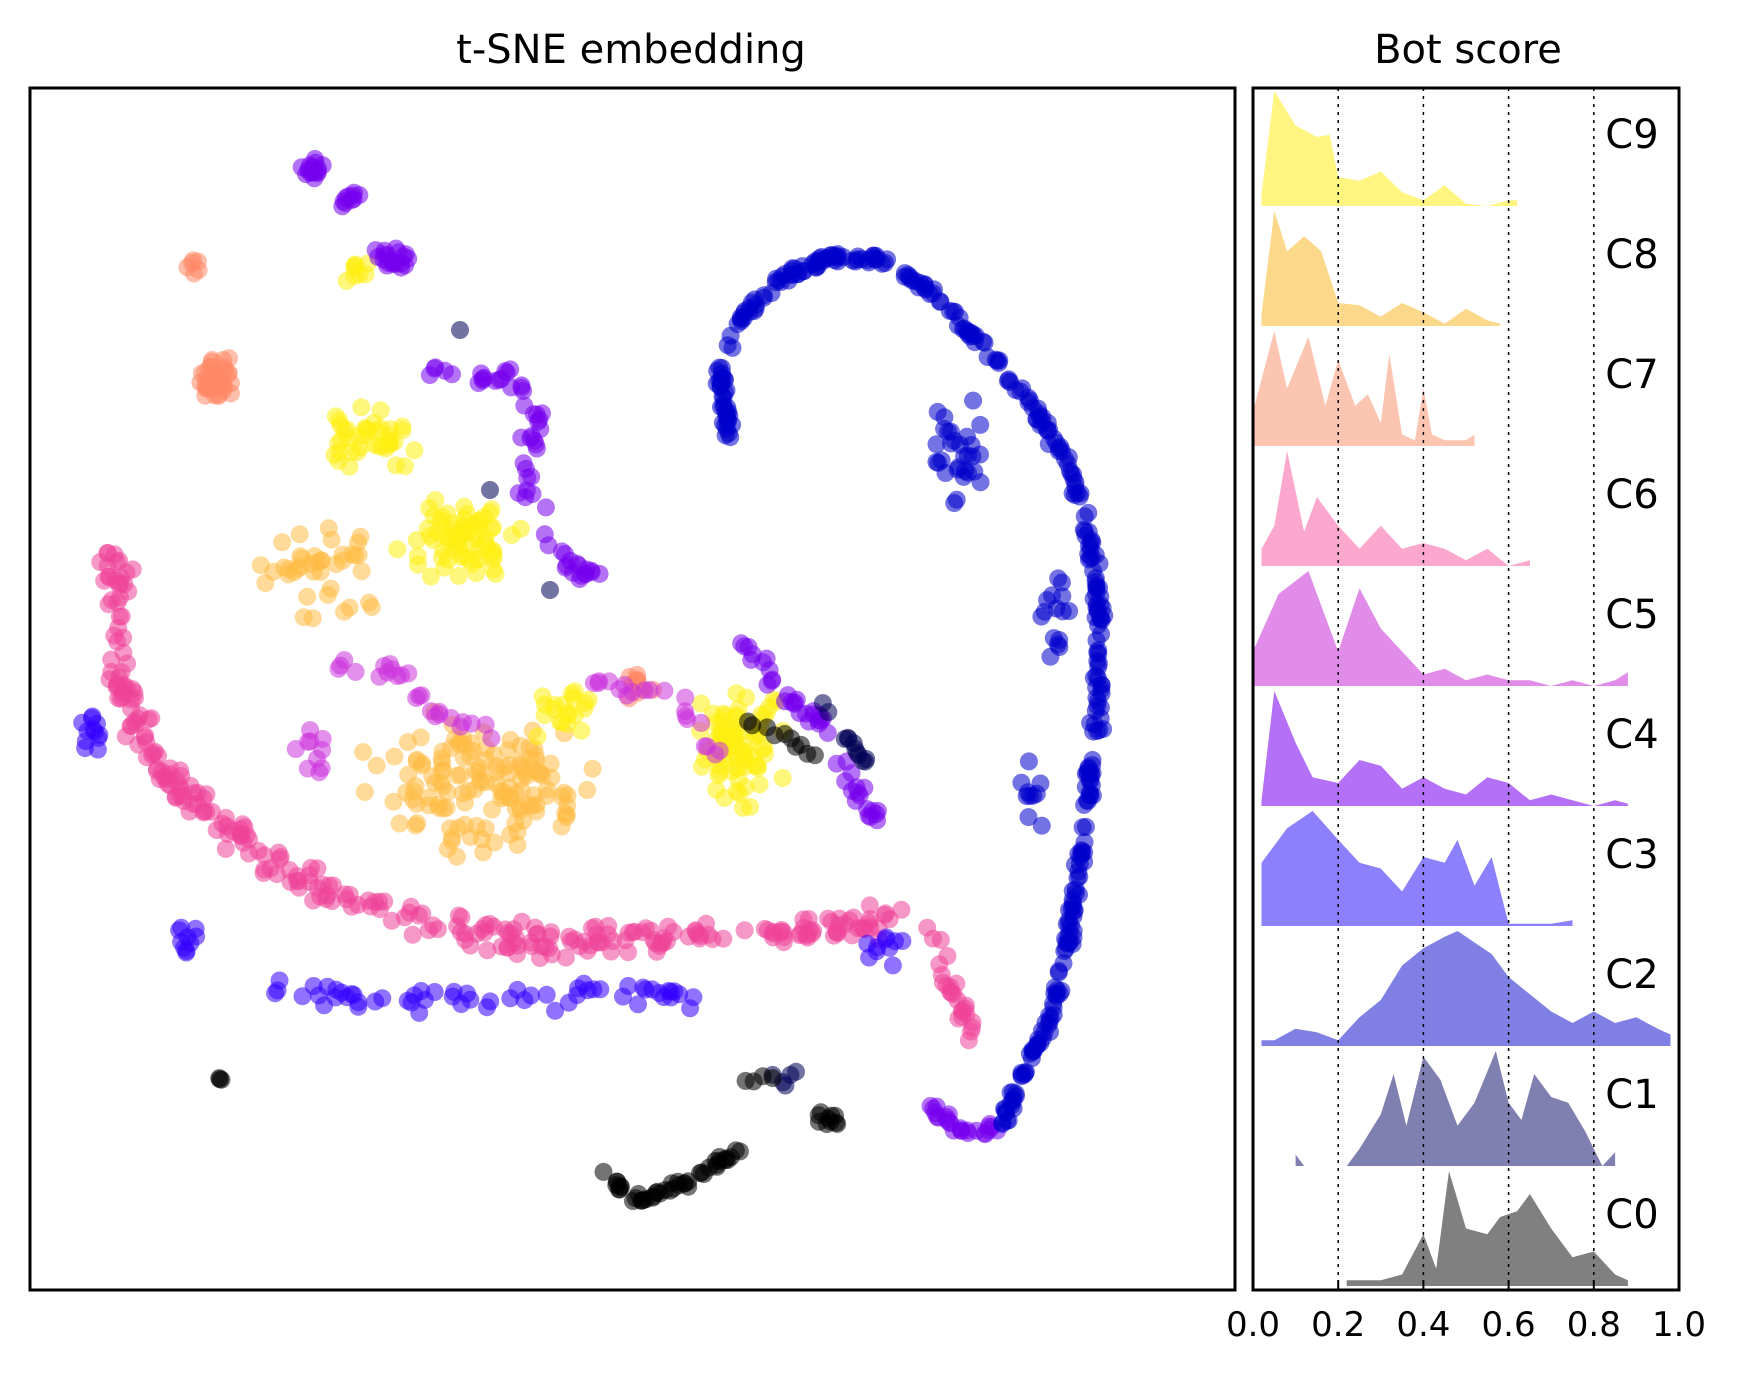  I want to click on x-ticks: 0.0 0.2 0.4 0.6 0.8 1.0, so click(1466, 1312).